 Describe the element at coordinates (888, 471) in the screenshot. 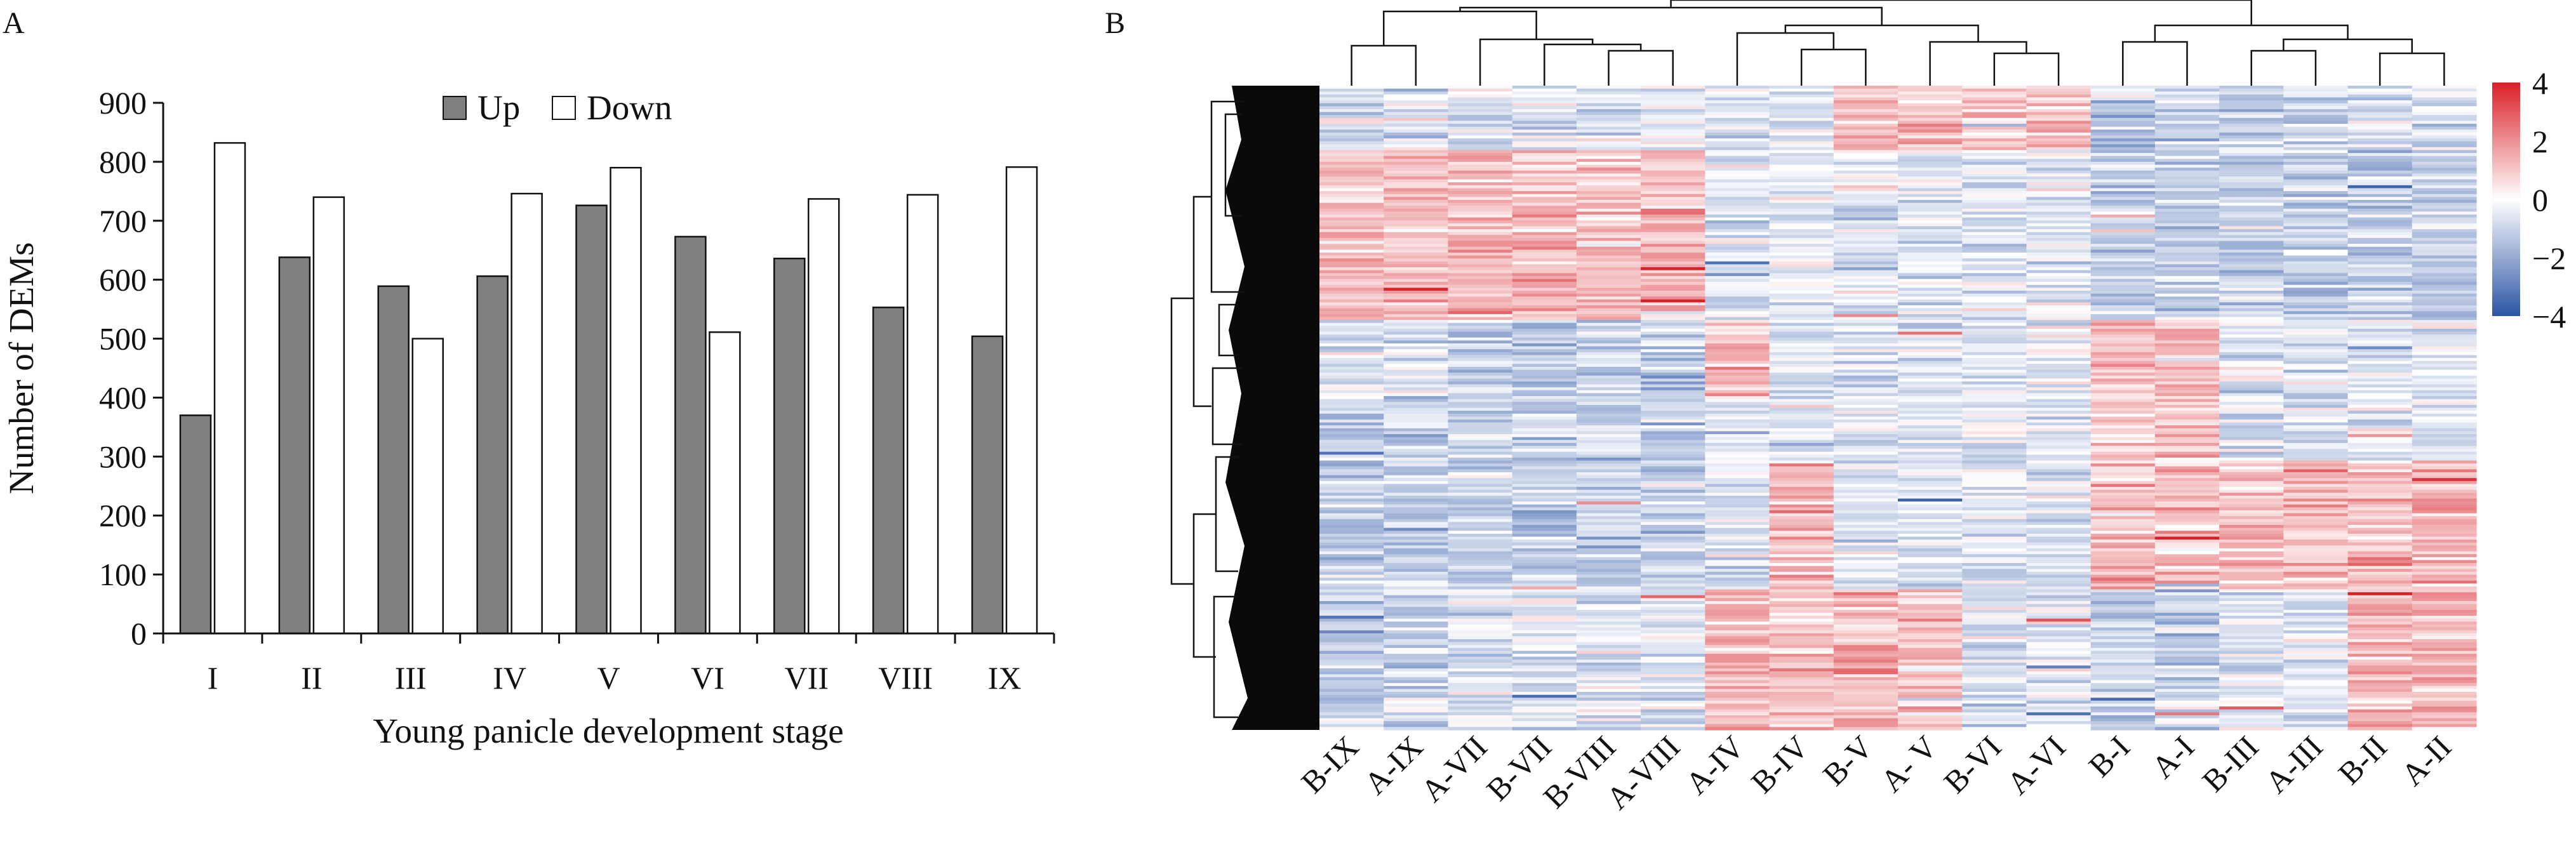

I see `bar-up-VIII` at that location.